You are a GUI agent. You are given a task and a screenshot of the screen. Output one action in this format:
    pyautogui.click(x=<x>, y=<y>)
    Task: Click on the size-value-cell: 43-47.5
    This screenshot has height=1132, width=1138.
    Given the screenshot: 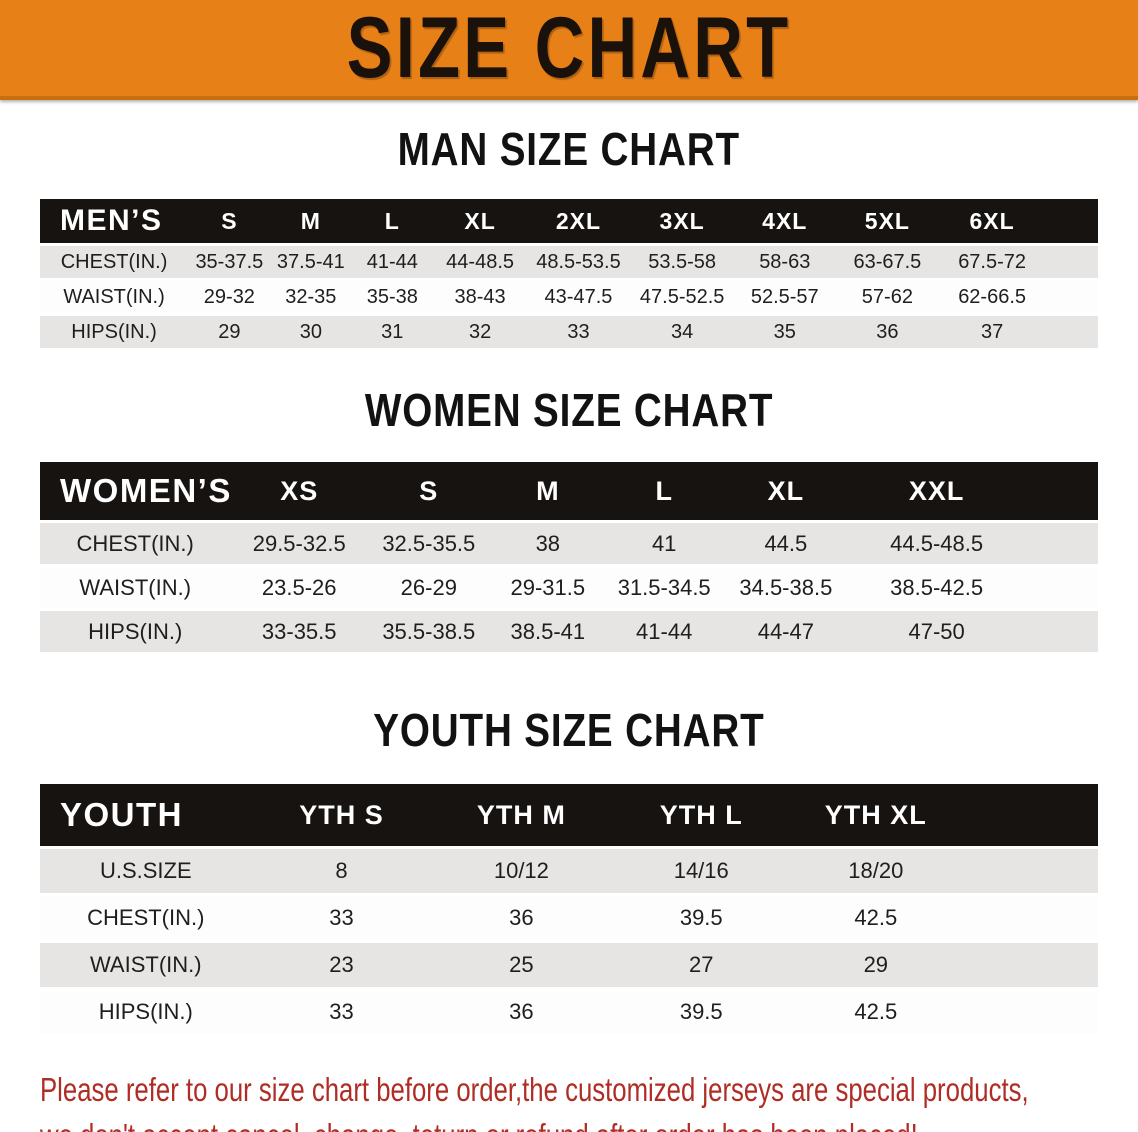 What is the action you would take?
    pyautogui.click(x=578, y=297)
    